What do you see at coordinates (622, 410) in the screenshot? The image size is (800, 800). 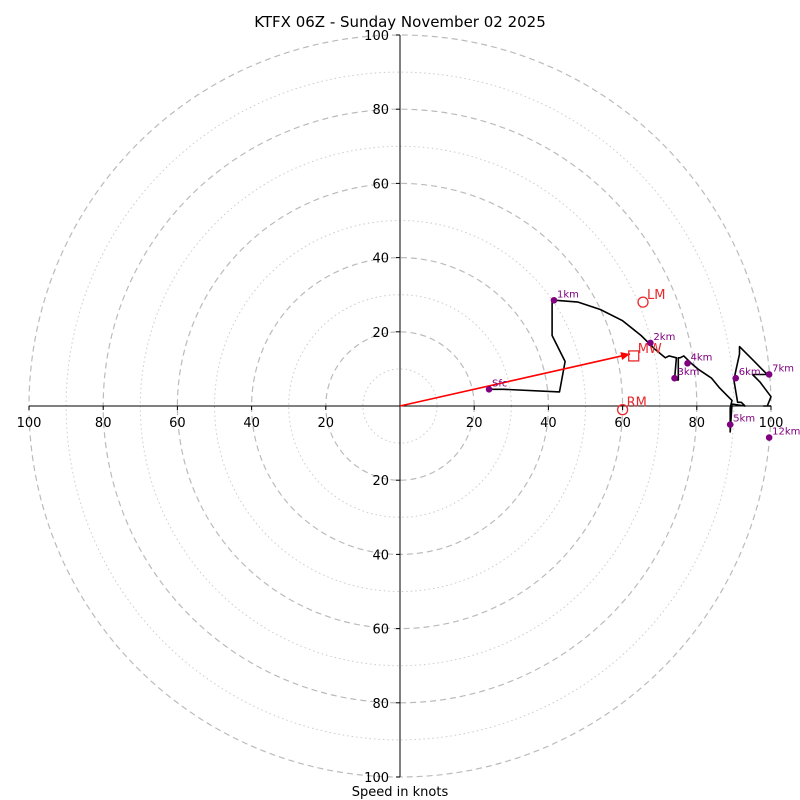 I see `motion-marker-rm` at bounding box center [622, 410].